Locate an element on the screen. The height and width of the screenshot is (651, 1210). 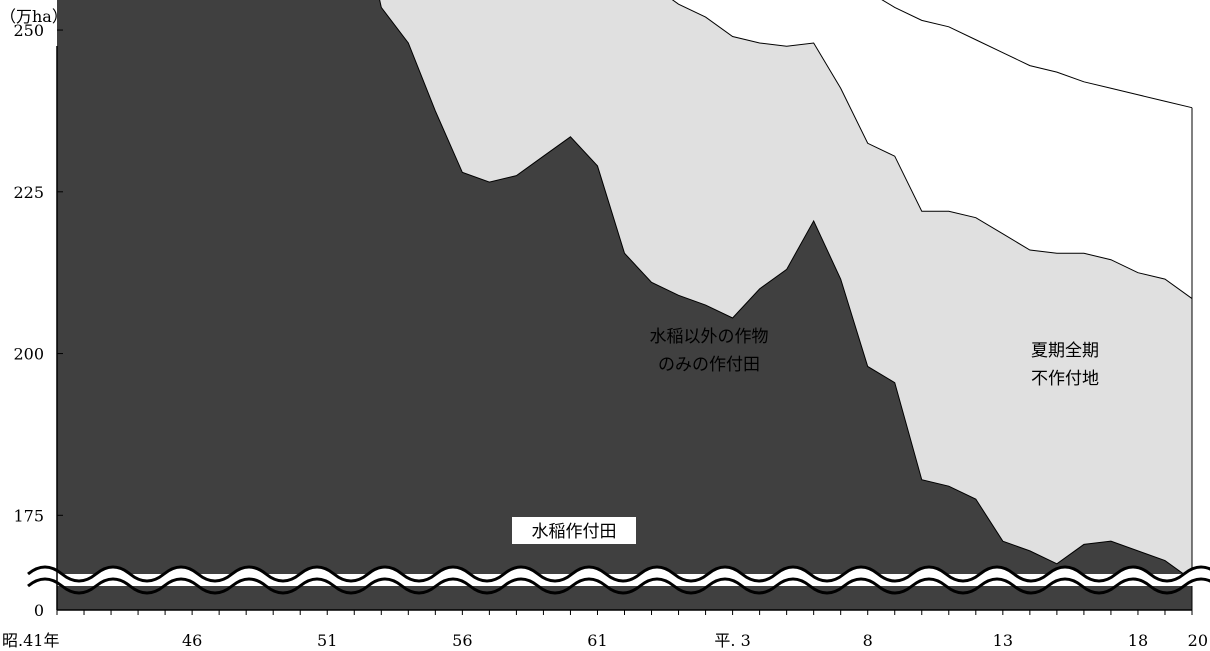
x-tick-label-5: 46 is located at coordinates (192, 640).